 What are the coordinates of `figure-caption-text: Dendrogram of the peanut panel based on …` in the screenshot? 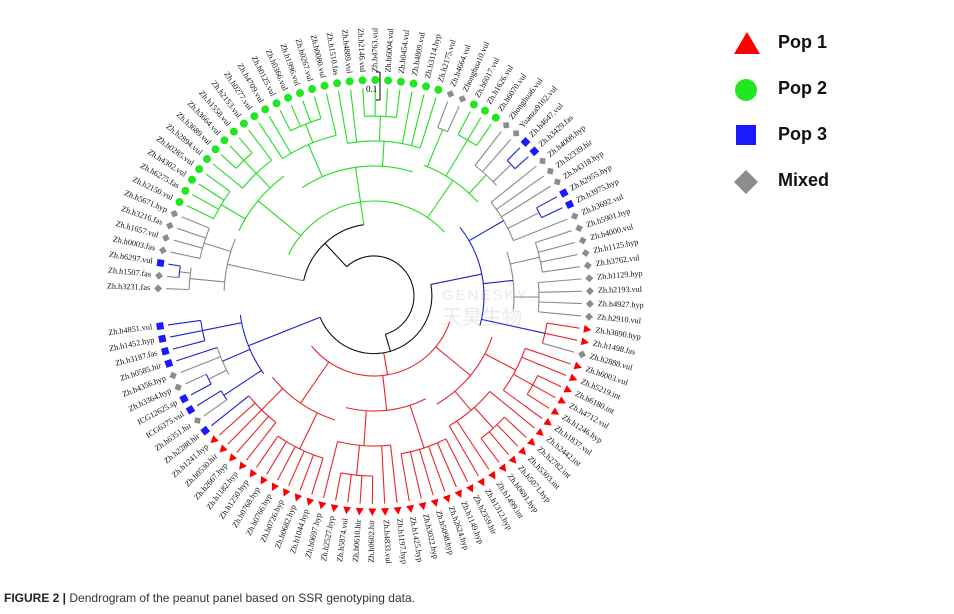 It's located at (240, 598).